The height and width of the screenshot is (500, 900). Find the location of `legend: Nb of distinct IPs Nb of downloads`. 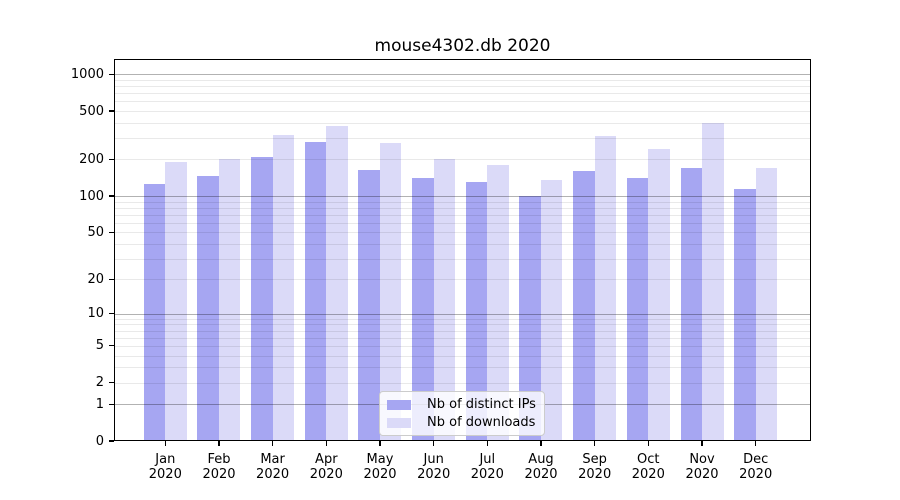

legend: Nb of distinct IPs Nb of downloads is located at coordinates (462, 413).